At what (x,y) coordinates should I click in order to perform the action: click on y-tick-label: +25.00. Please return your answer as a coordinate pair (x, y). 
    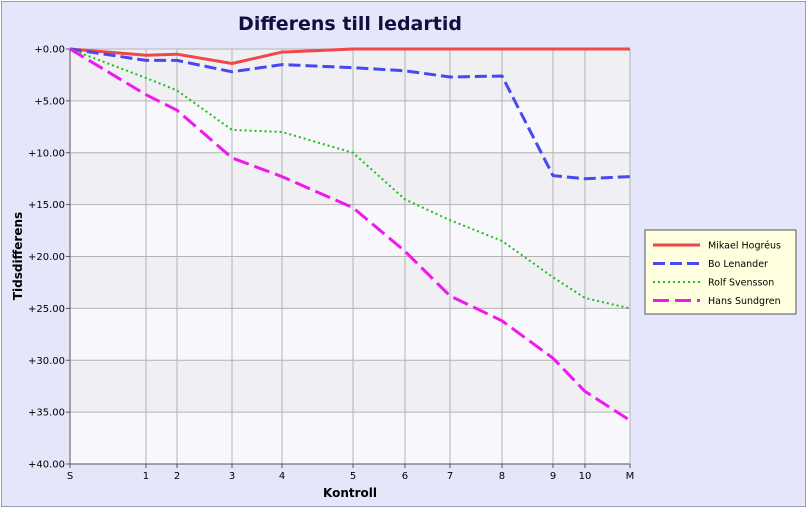
    Looking at the image, I should click on (46, 309).